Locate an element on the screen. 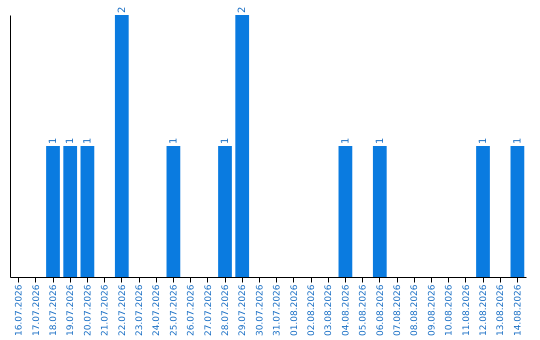 The image size is (540, 340). x-tick-label: 03.08.2026 is located at coordinates (329, 310).